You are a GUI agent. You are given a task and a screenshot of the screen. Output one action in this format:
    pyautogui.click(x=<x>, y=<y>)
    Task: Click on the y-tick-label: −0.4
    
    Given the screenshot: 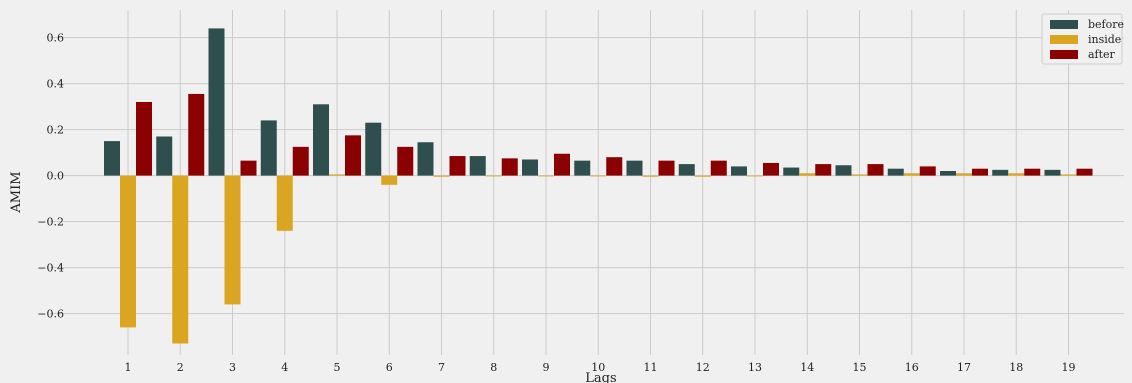 What is the action you would take?
    pyautogui.click(x=50, y=268)
    